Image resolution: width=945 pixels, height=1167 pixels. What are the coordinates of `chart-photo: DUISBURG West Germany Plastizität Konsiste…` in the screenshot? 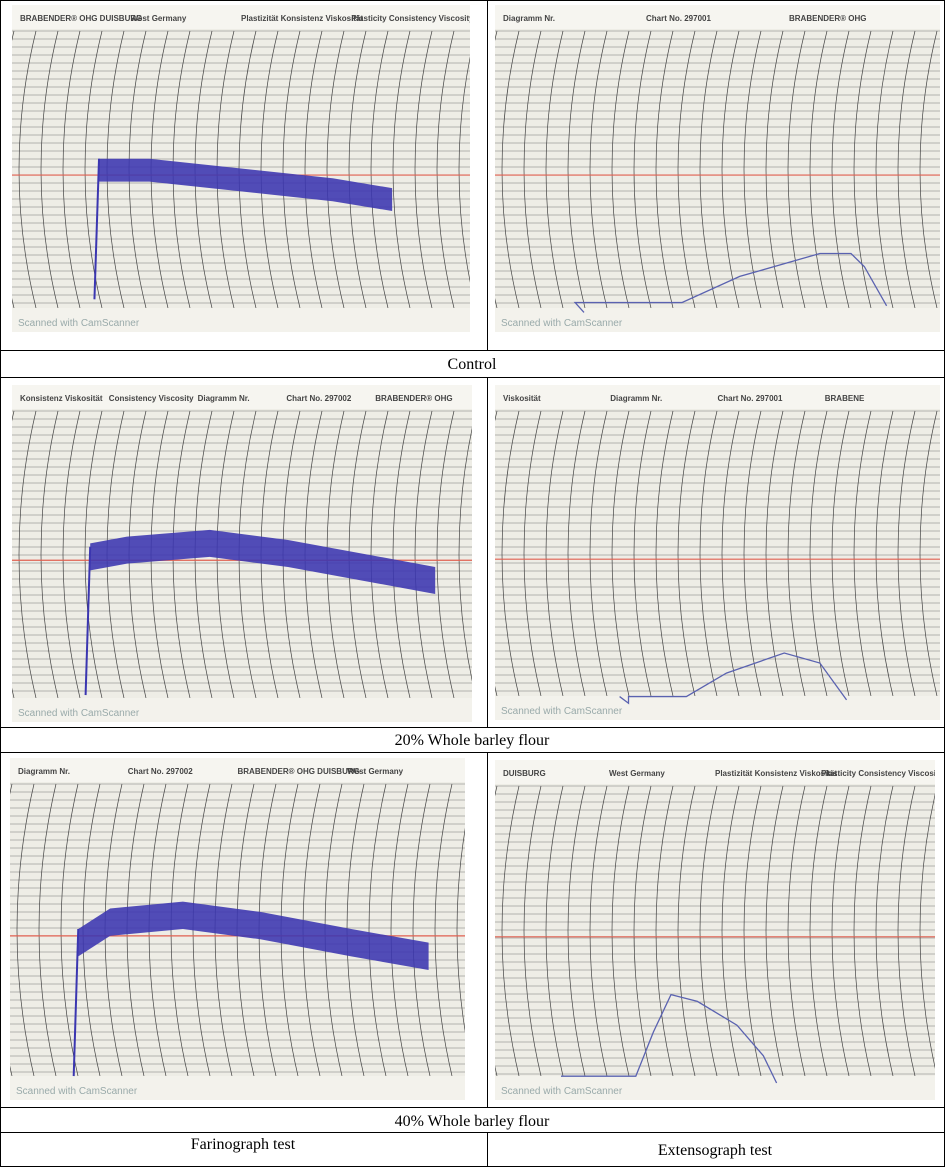 It's located at (715, 930).